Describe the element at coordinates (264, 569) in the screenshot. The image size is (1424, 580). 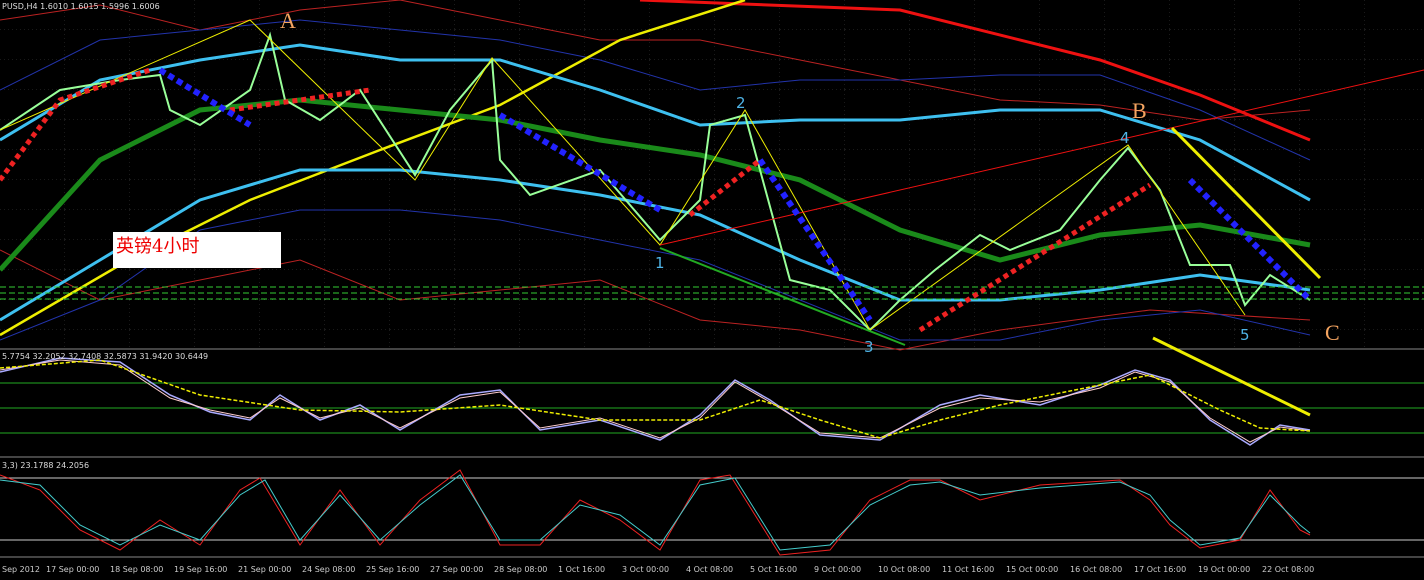
I see `date-label: 21 Sep 00:00` at that location.